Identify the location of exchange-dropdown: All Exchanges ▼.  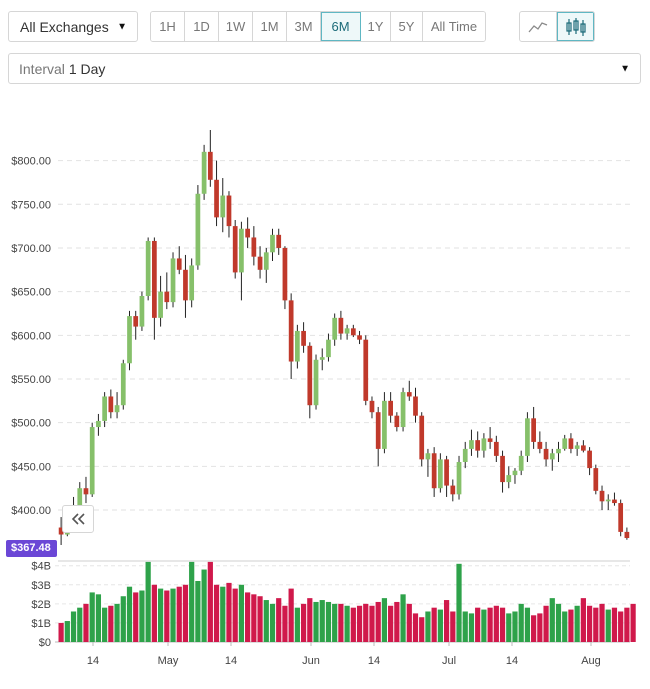
(73, 26).